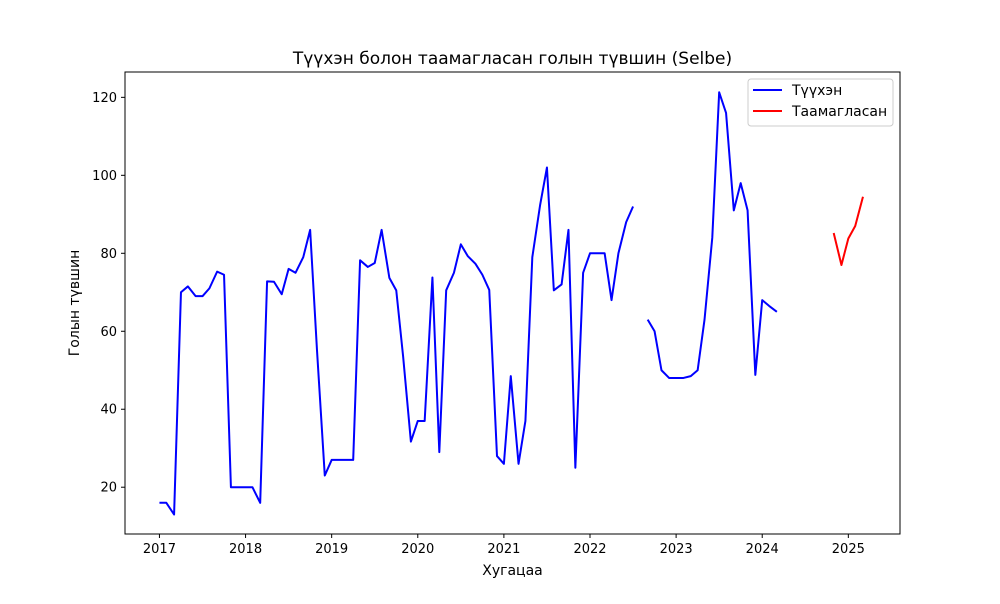 This screenshot has width=1000, height=604. I want to click on x-tick-label: 2022, so click(589, 549).